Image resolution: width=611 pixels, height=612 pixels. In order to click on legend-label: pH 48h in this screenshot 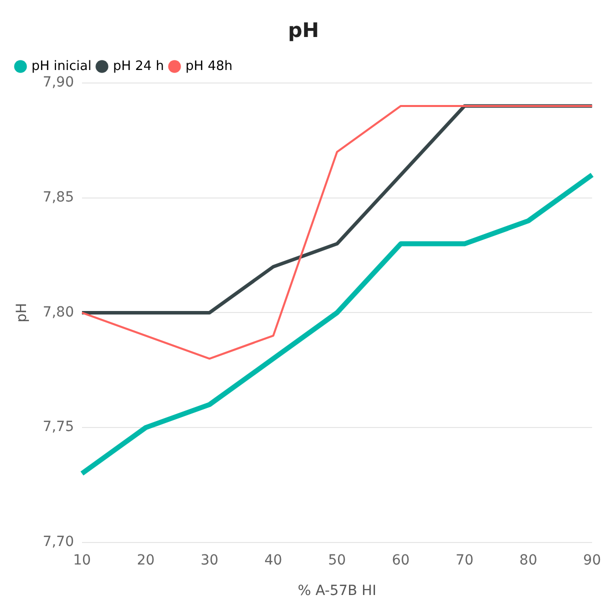, I will do `click(209, 66)`.